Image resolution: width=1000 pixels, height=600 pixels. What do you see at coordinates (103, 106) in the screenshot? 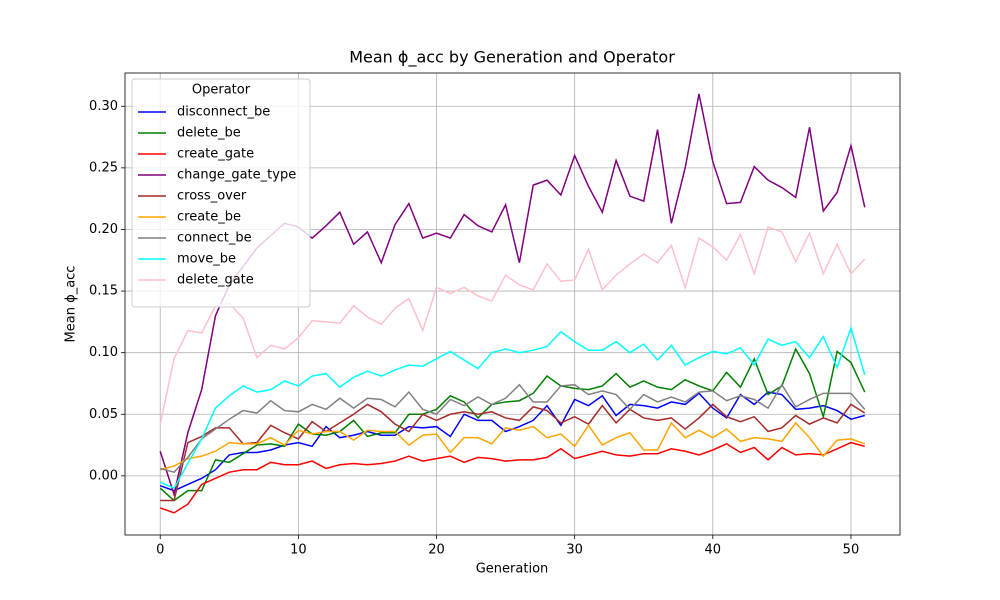
I see `y-tick-label: 0.30` at bounding box center [103, 106].